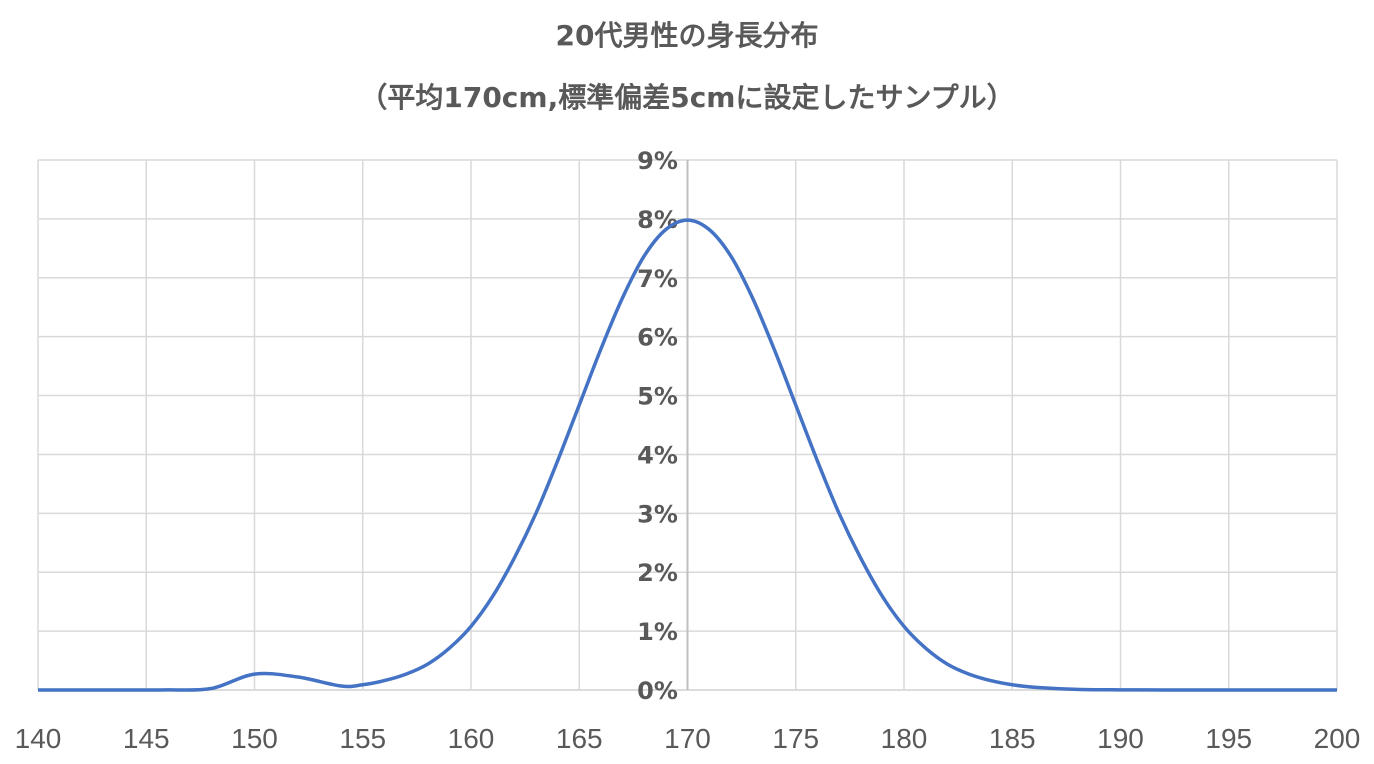  What do you see at coordinates (795, 738) in the screenshot?
I see `x-tick-label: 175` at bounding box center [795, 738].